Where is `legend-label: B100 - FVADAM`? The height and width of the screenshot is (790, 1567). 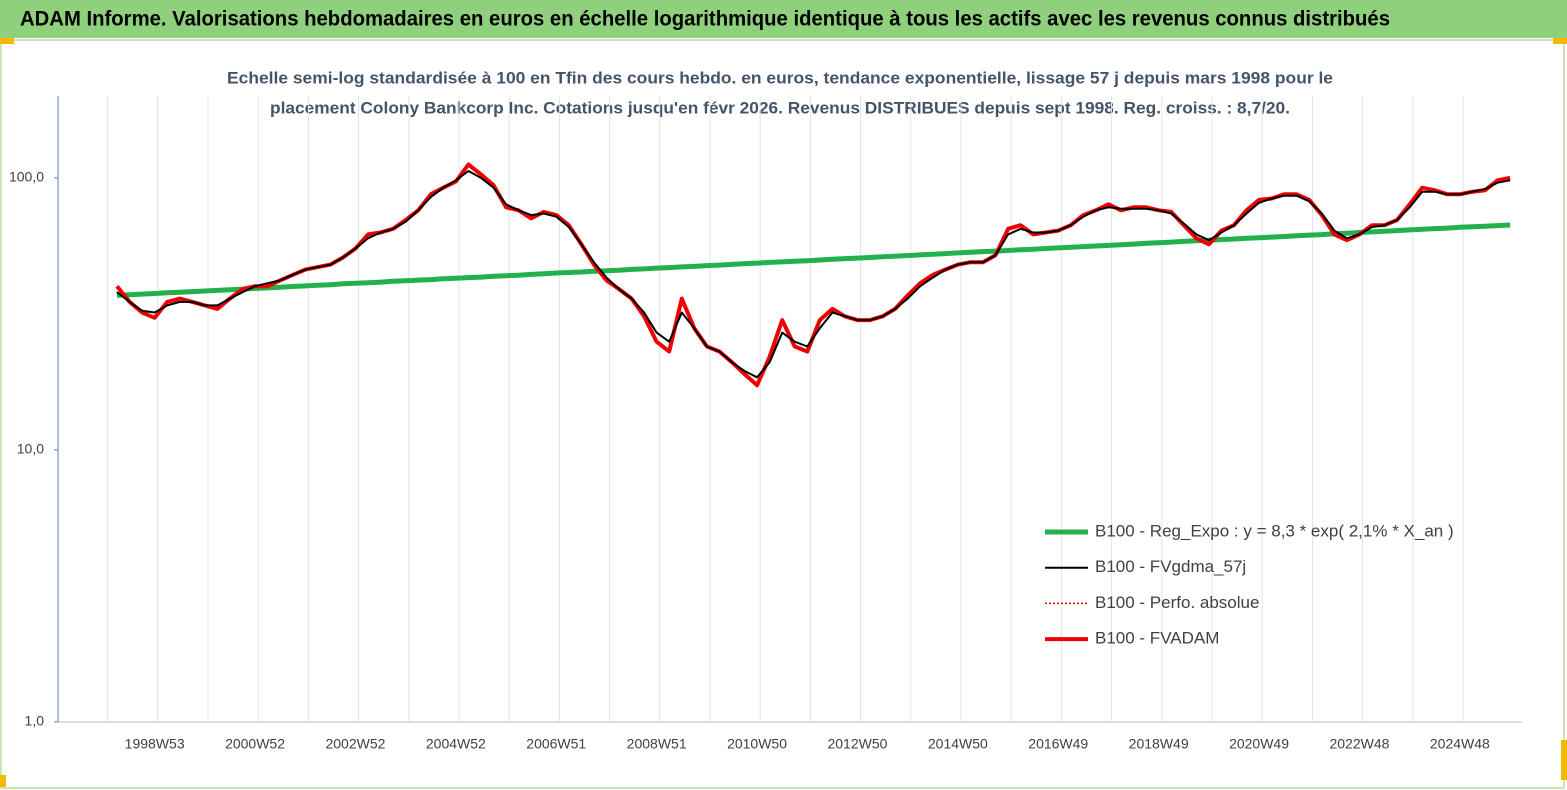 legend-label: B100 - FVADAM is located at coordinates (1157, 638).